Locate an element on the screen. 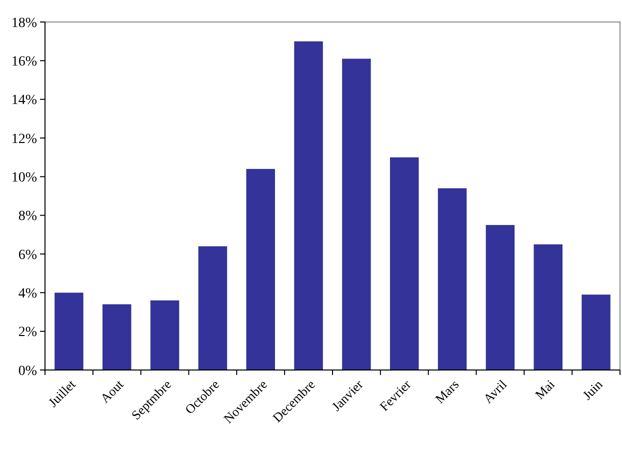  y-tick-label: 10% is located at coordinates (24, 178).